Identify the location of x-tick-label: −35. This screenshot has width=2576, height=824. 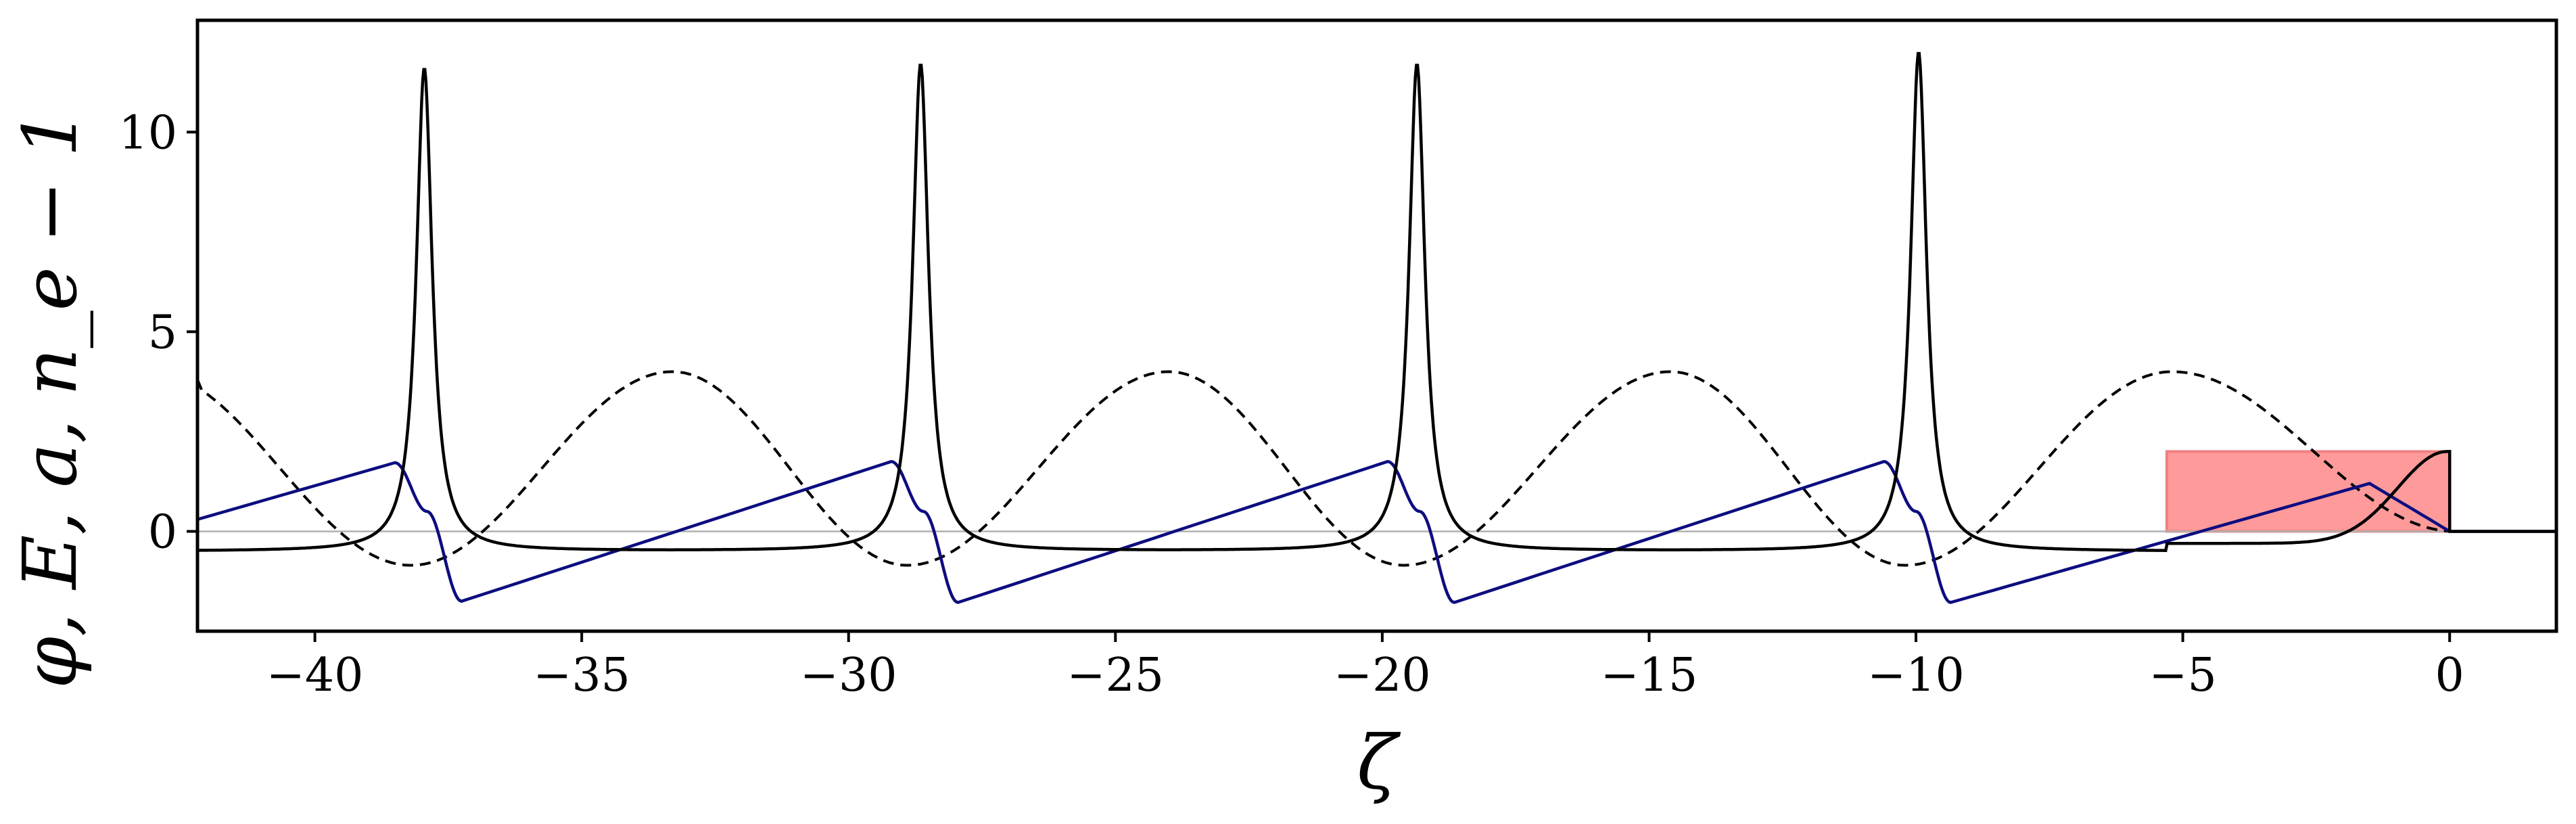
(581, 675).